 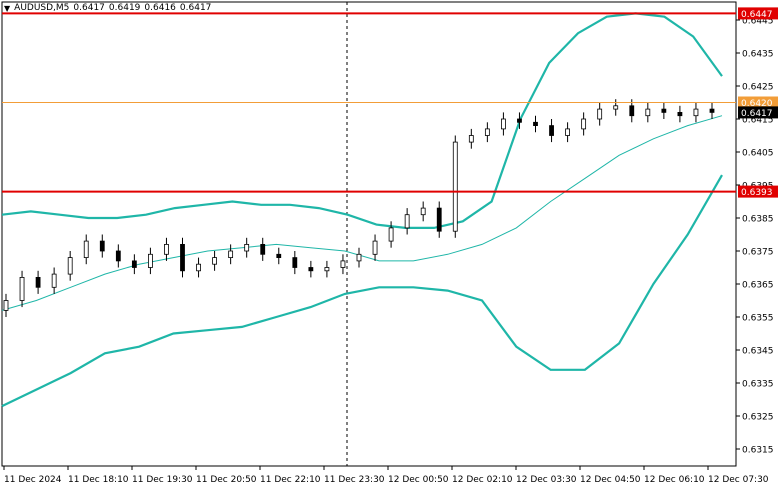 I want to click on y-tick-label: 0.6425, so click(x=758, y=88).